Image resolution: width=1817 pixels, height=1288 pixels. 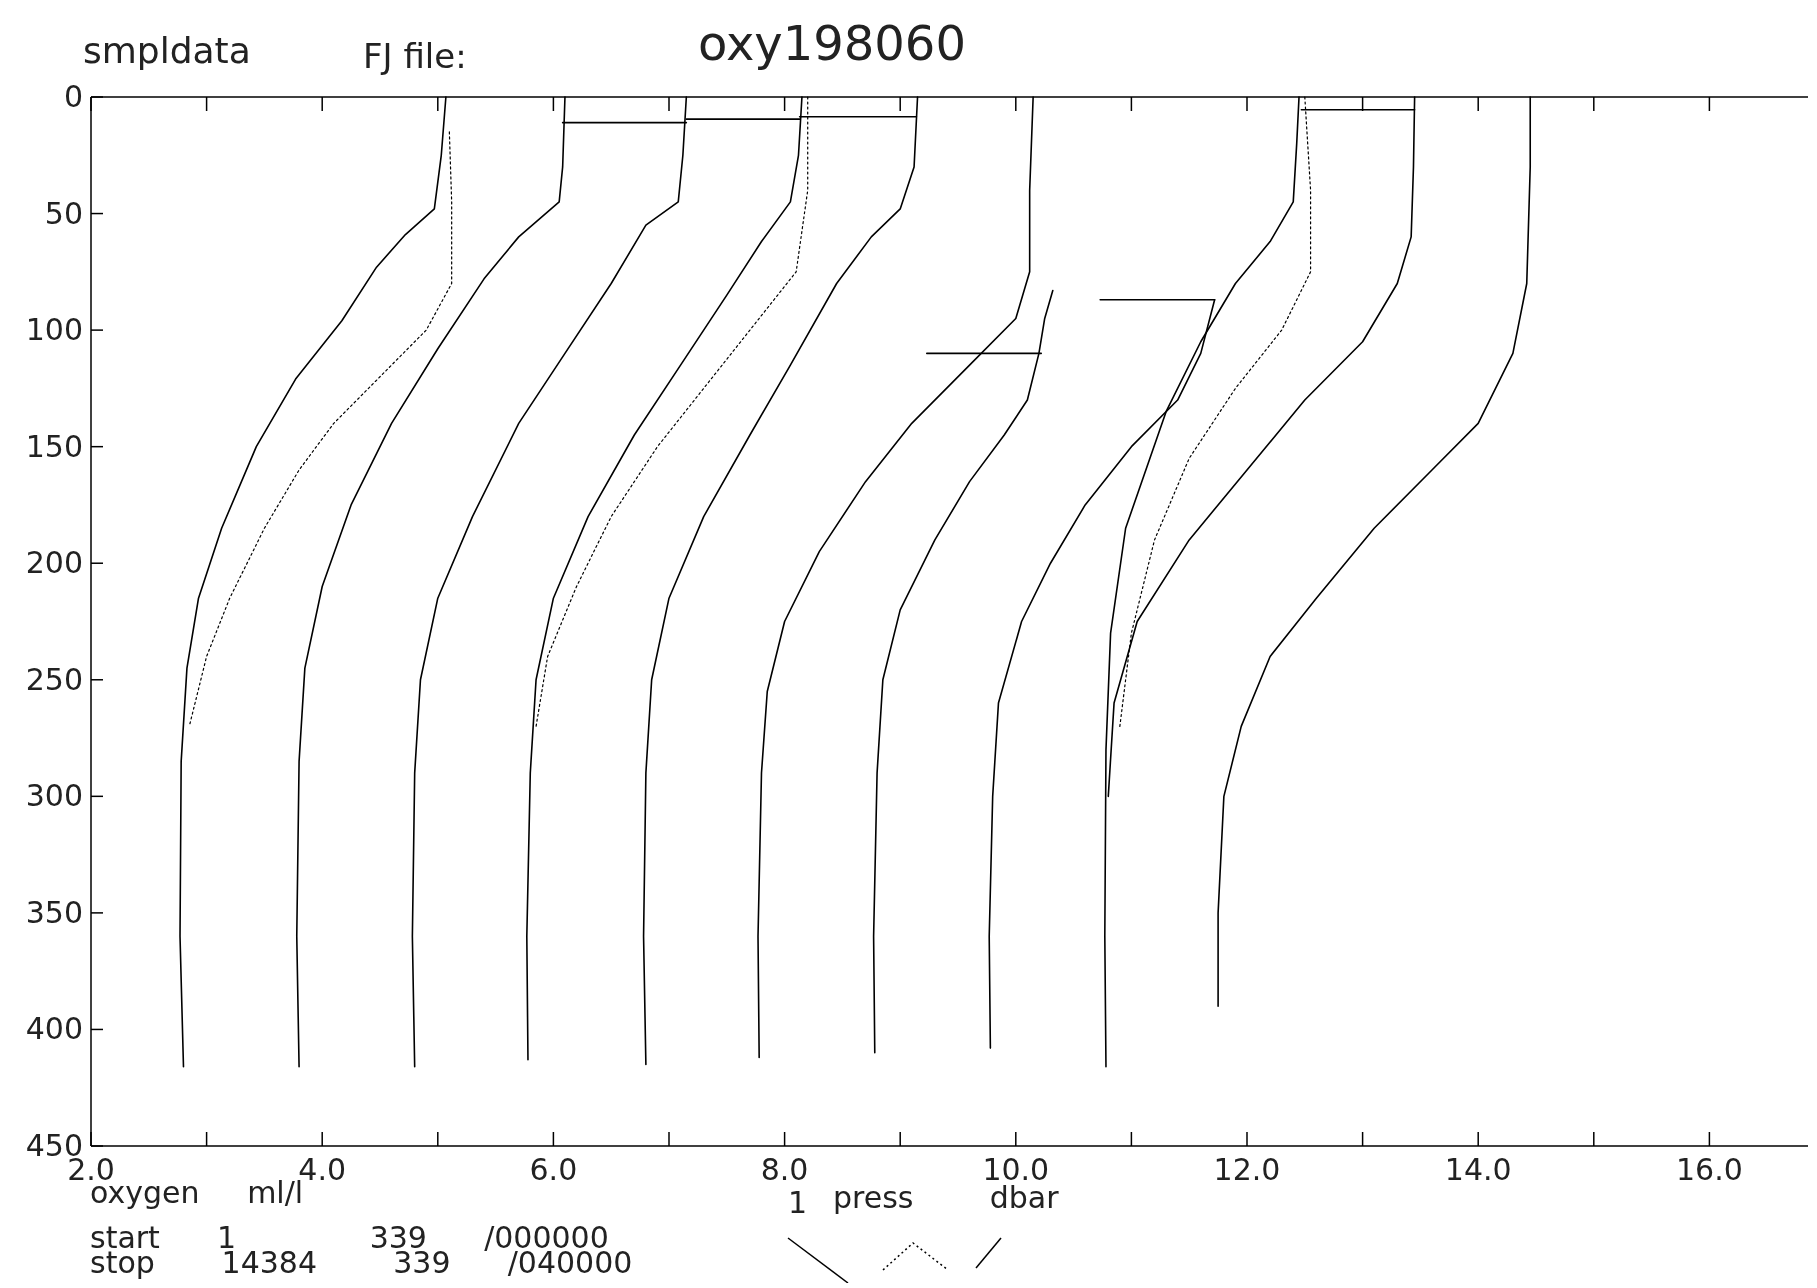 What do you see at coordinates (54, 330) in the screenshot?
I see `y-tick-label: 100` at bounding box center [54, 330].